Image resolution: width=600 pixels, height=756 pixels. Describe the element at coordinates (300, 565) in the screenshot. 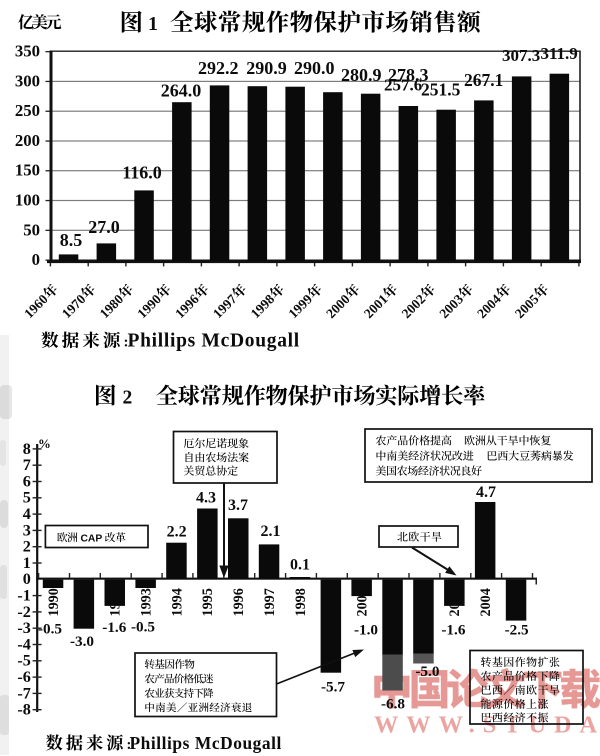

I see `svg-text: 0.1` at that location.